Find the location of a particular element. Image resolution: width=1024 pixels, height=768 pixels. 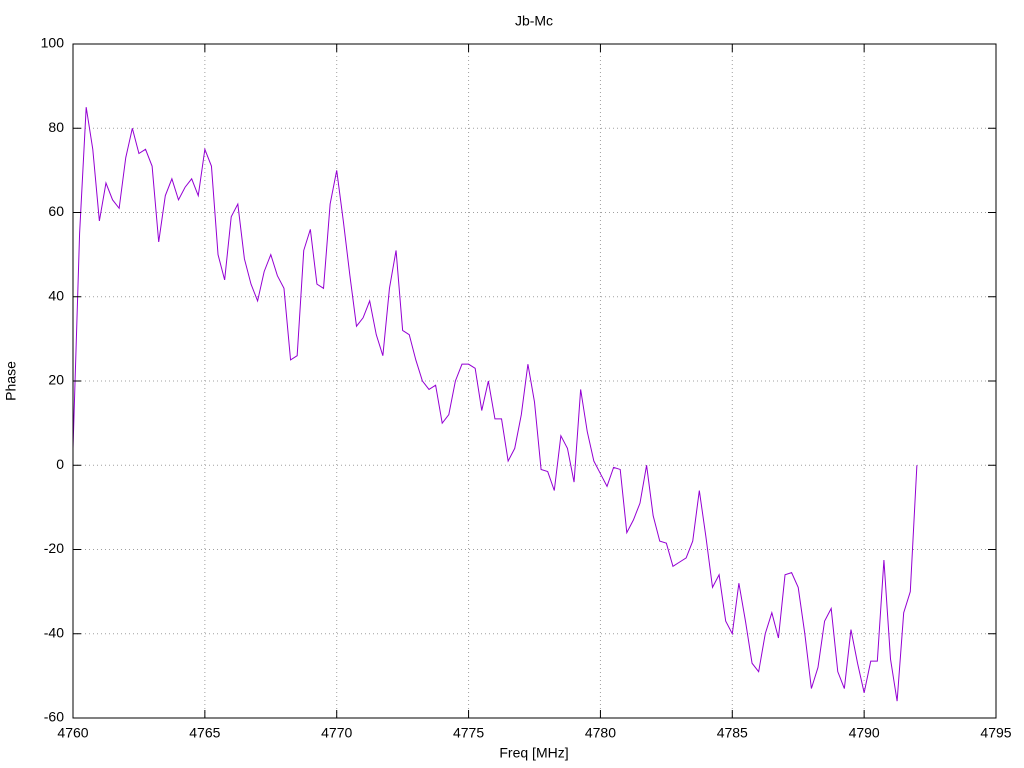

y-tick-label: 100 is located at coordinates (53, 43).